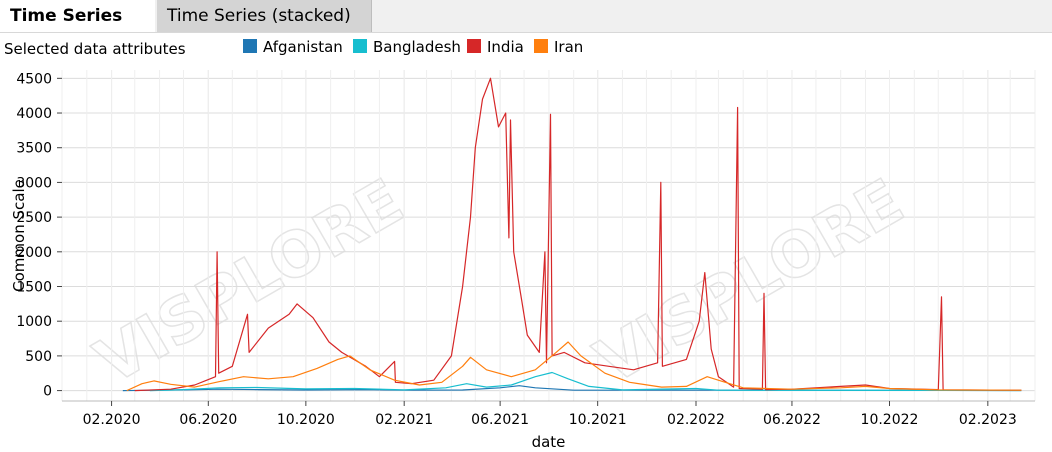 The width and height of the screenshot is (1052, 452). What do you see at coordinates (39, 235) in the screenshot?
I see `y-axis-ticks: 0 500 1000 1500 2000 2500 3000 3500 4000 4500` at bounding box center [39, 235].